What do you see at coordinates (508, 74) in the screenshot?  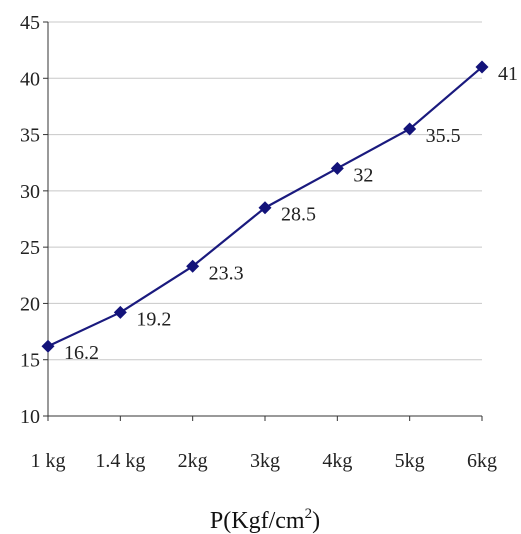 I see `data-label: 41` at bounding box center [508, 74].